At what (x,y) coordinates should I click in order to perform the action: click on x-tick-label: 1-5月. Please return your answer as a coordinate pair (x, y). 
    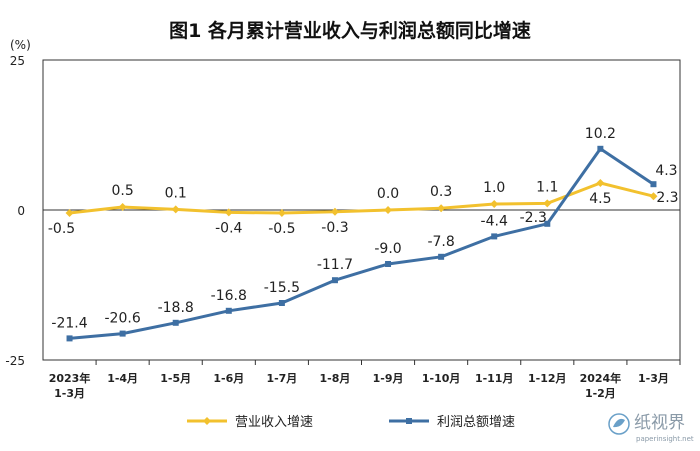
    Looking at the image, I should click on (175, 378).